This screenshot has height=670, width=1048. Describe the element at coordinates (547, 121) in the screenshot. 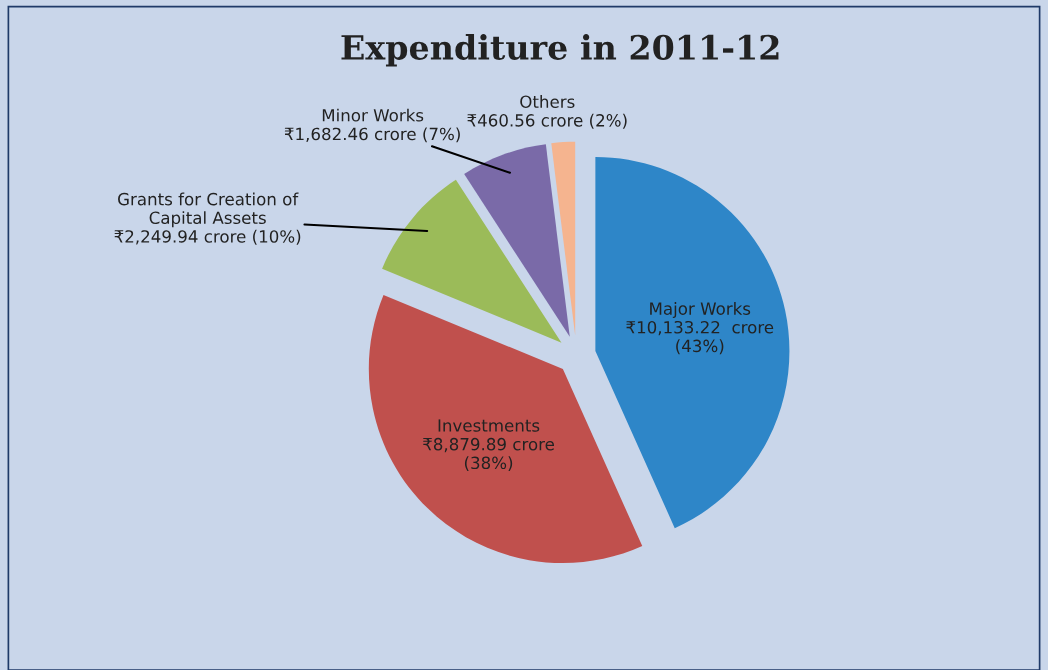

I see `data-label: ₹460.56 crore (2%)` at that location.